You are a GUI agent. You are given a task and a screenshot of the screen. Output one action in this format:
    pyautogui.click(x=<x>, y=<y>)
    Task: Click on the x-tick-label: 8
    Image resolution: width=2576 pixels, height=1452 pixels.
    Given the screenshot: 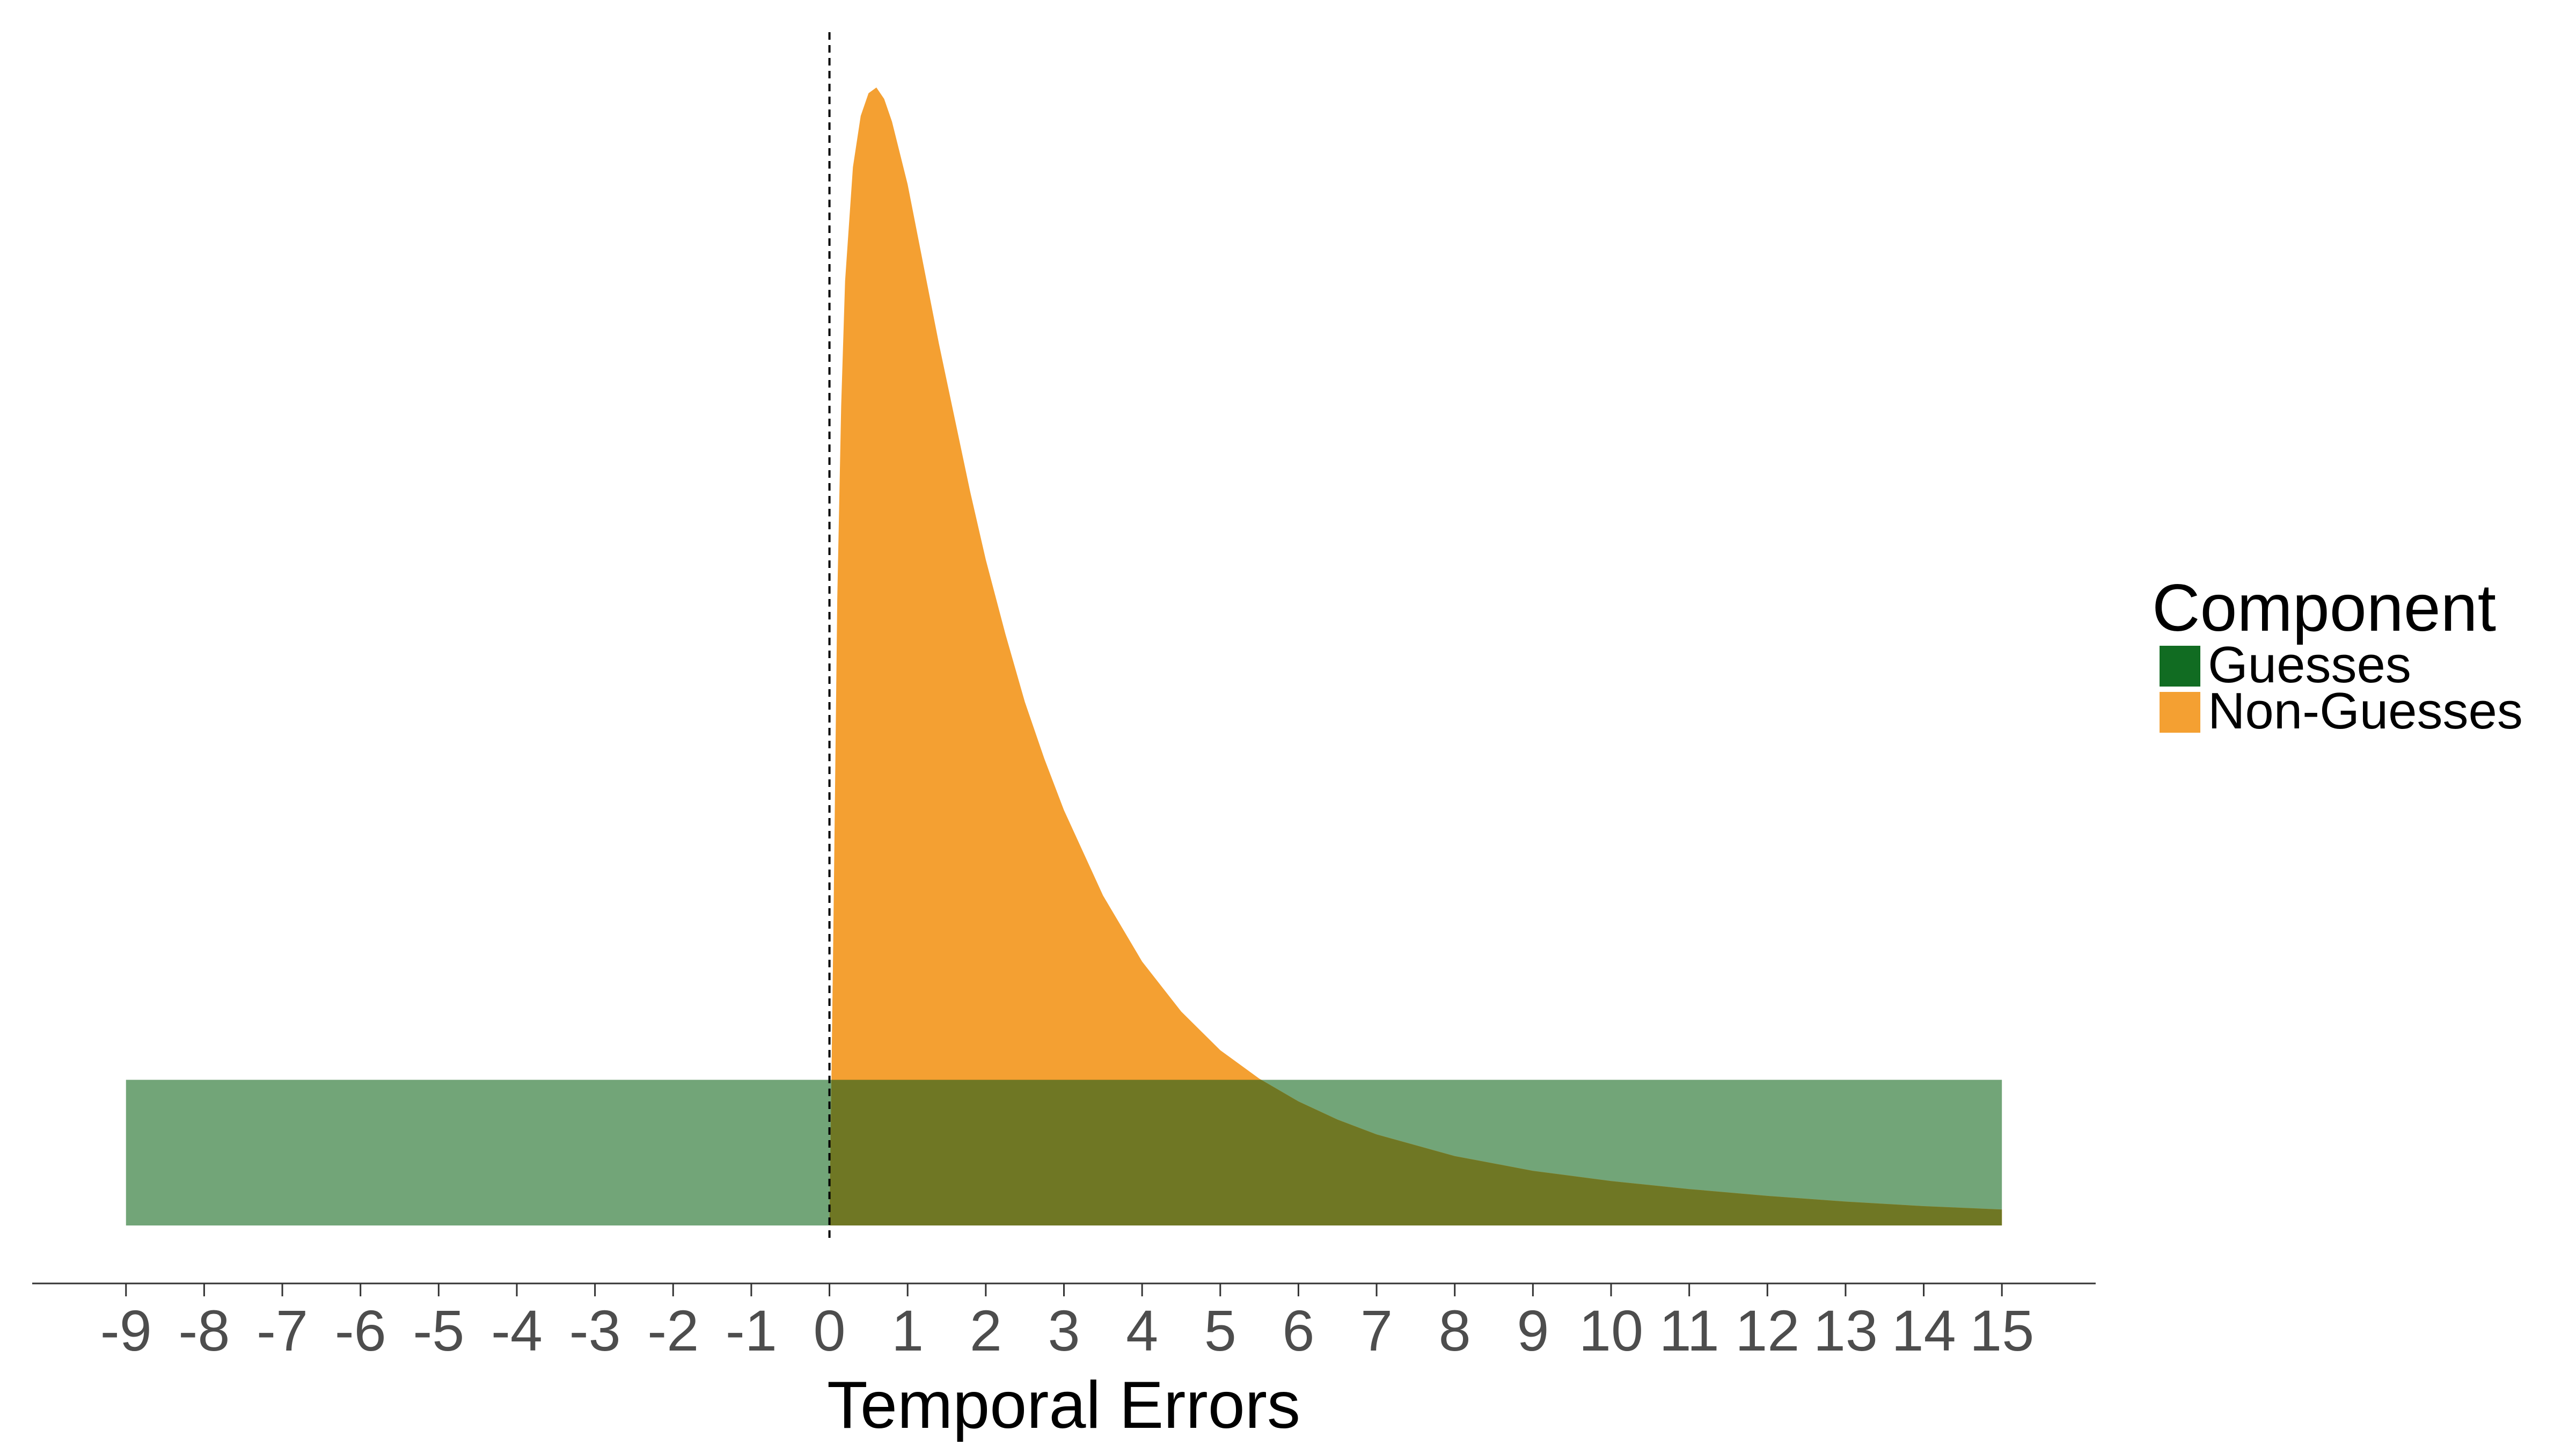 What is the action you would take?
    pyautogui.click(x=1455, y=1330)
    